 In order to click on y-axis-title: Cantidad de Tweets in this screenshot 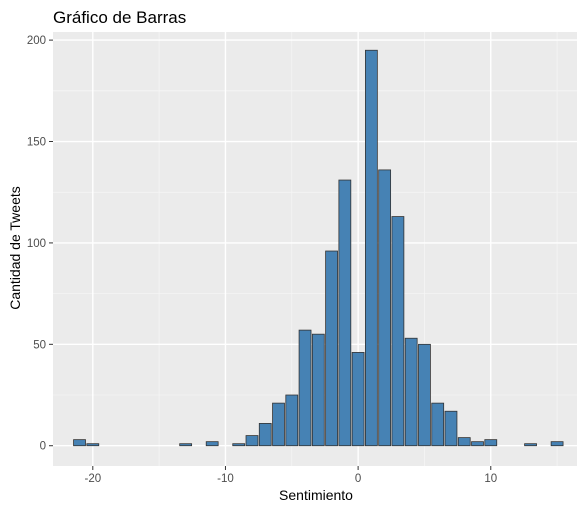, I will do `click(15, 248)`.